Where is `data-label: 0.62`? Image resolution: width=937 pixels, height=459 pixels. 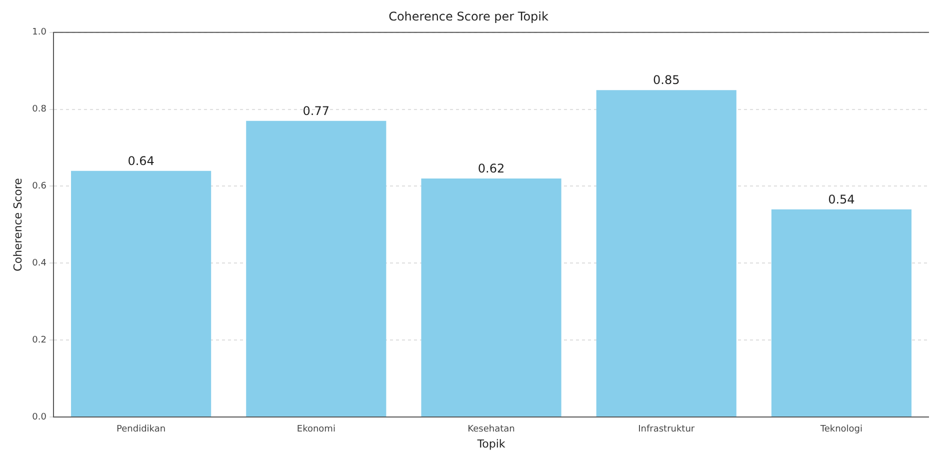 data-label: 0.62 is located at coordinates (491, 169).